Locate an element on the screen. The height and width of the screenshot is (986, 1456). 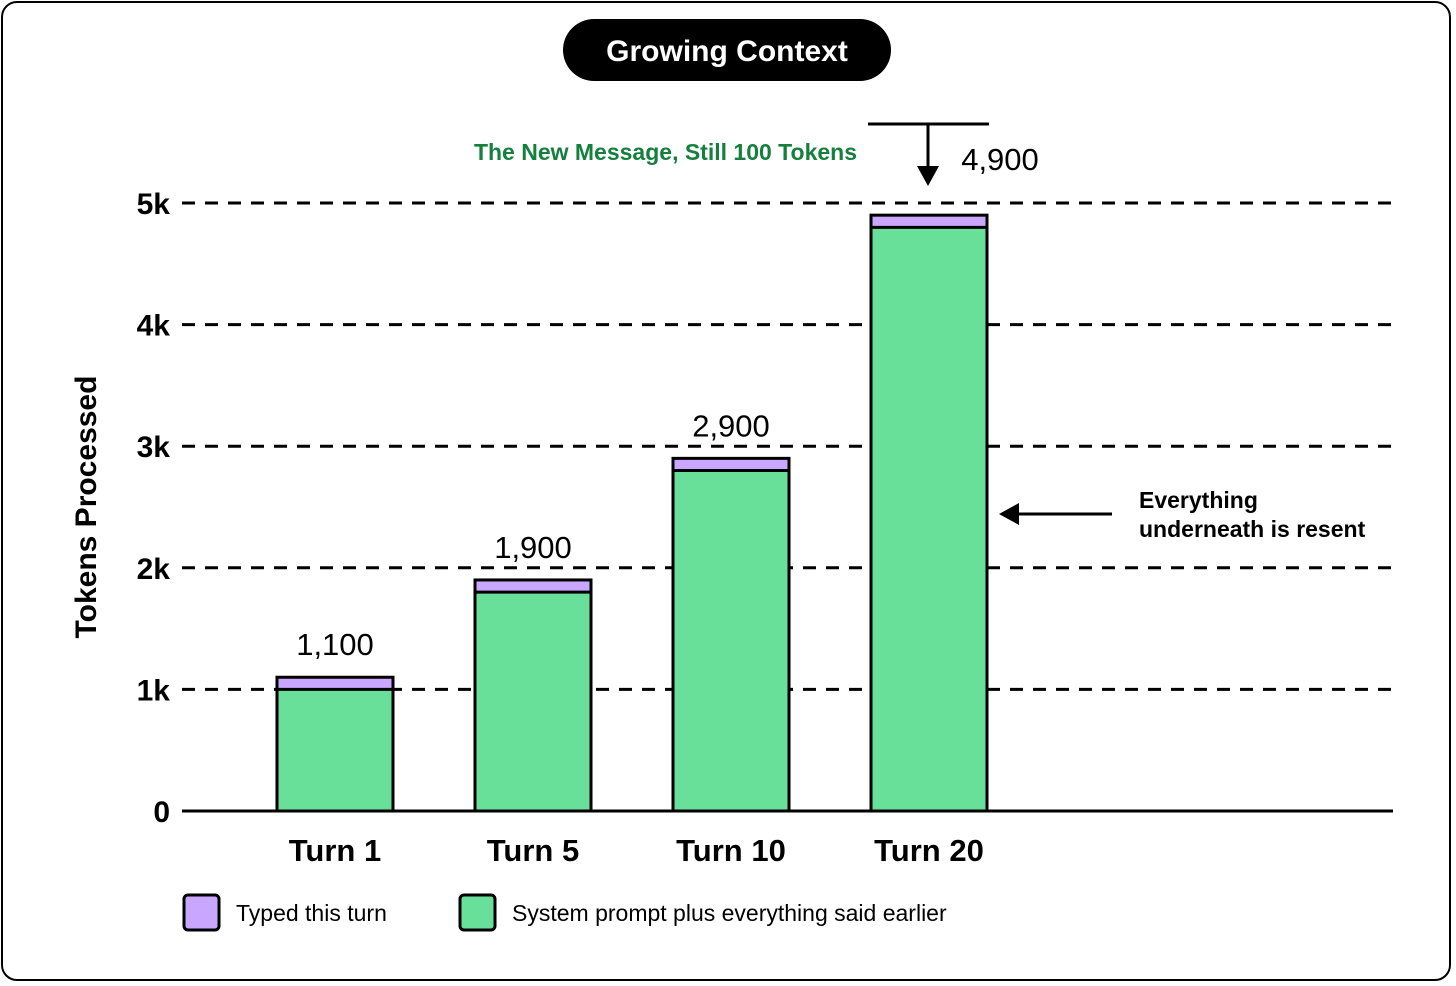
x-tick-labels: Turn 1 Turn 5 Turn 10 Turn 20 is located at coordinates (636, 850).